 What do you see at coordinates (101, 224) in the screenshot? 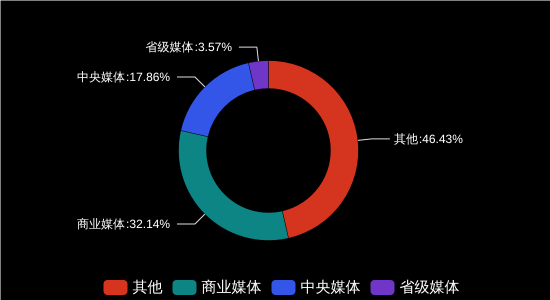
I see `slice-label: 商业媒体` at bounding box center [101, 224].